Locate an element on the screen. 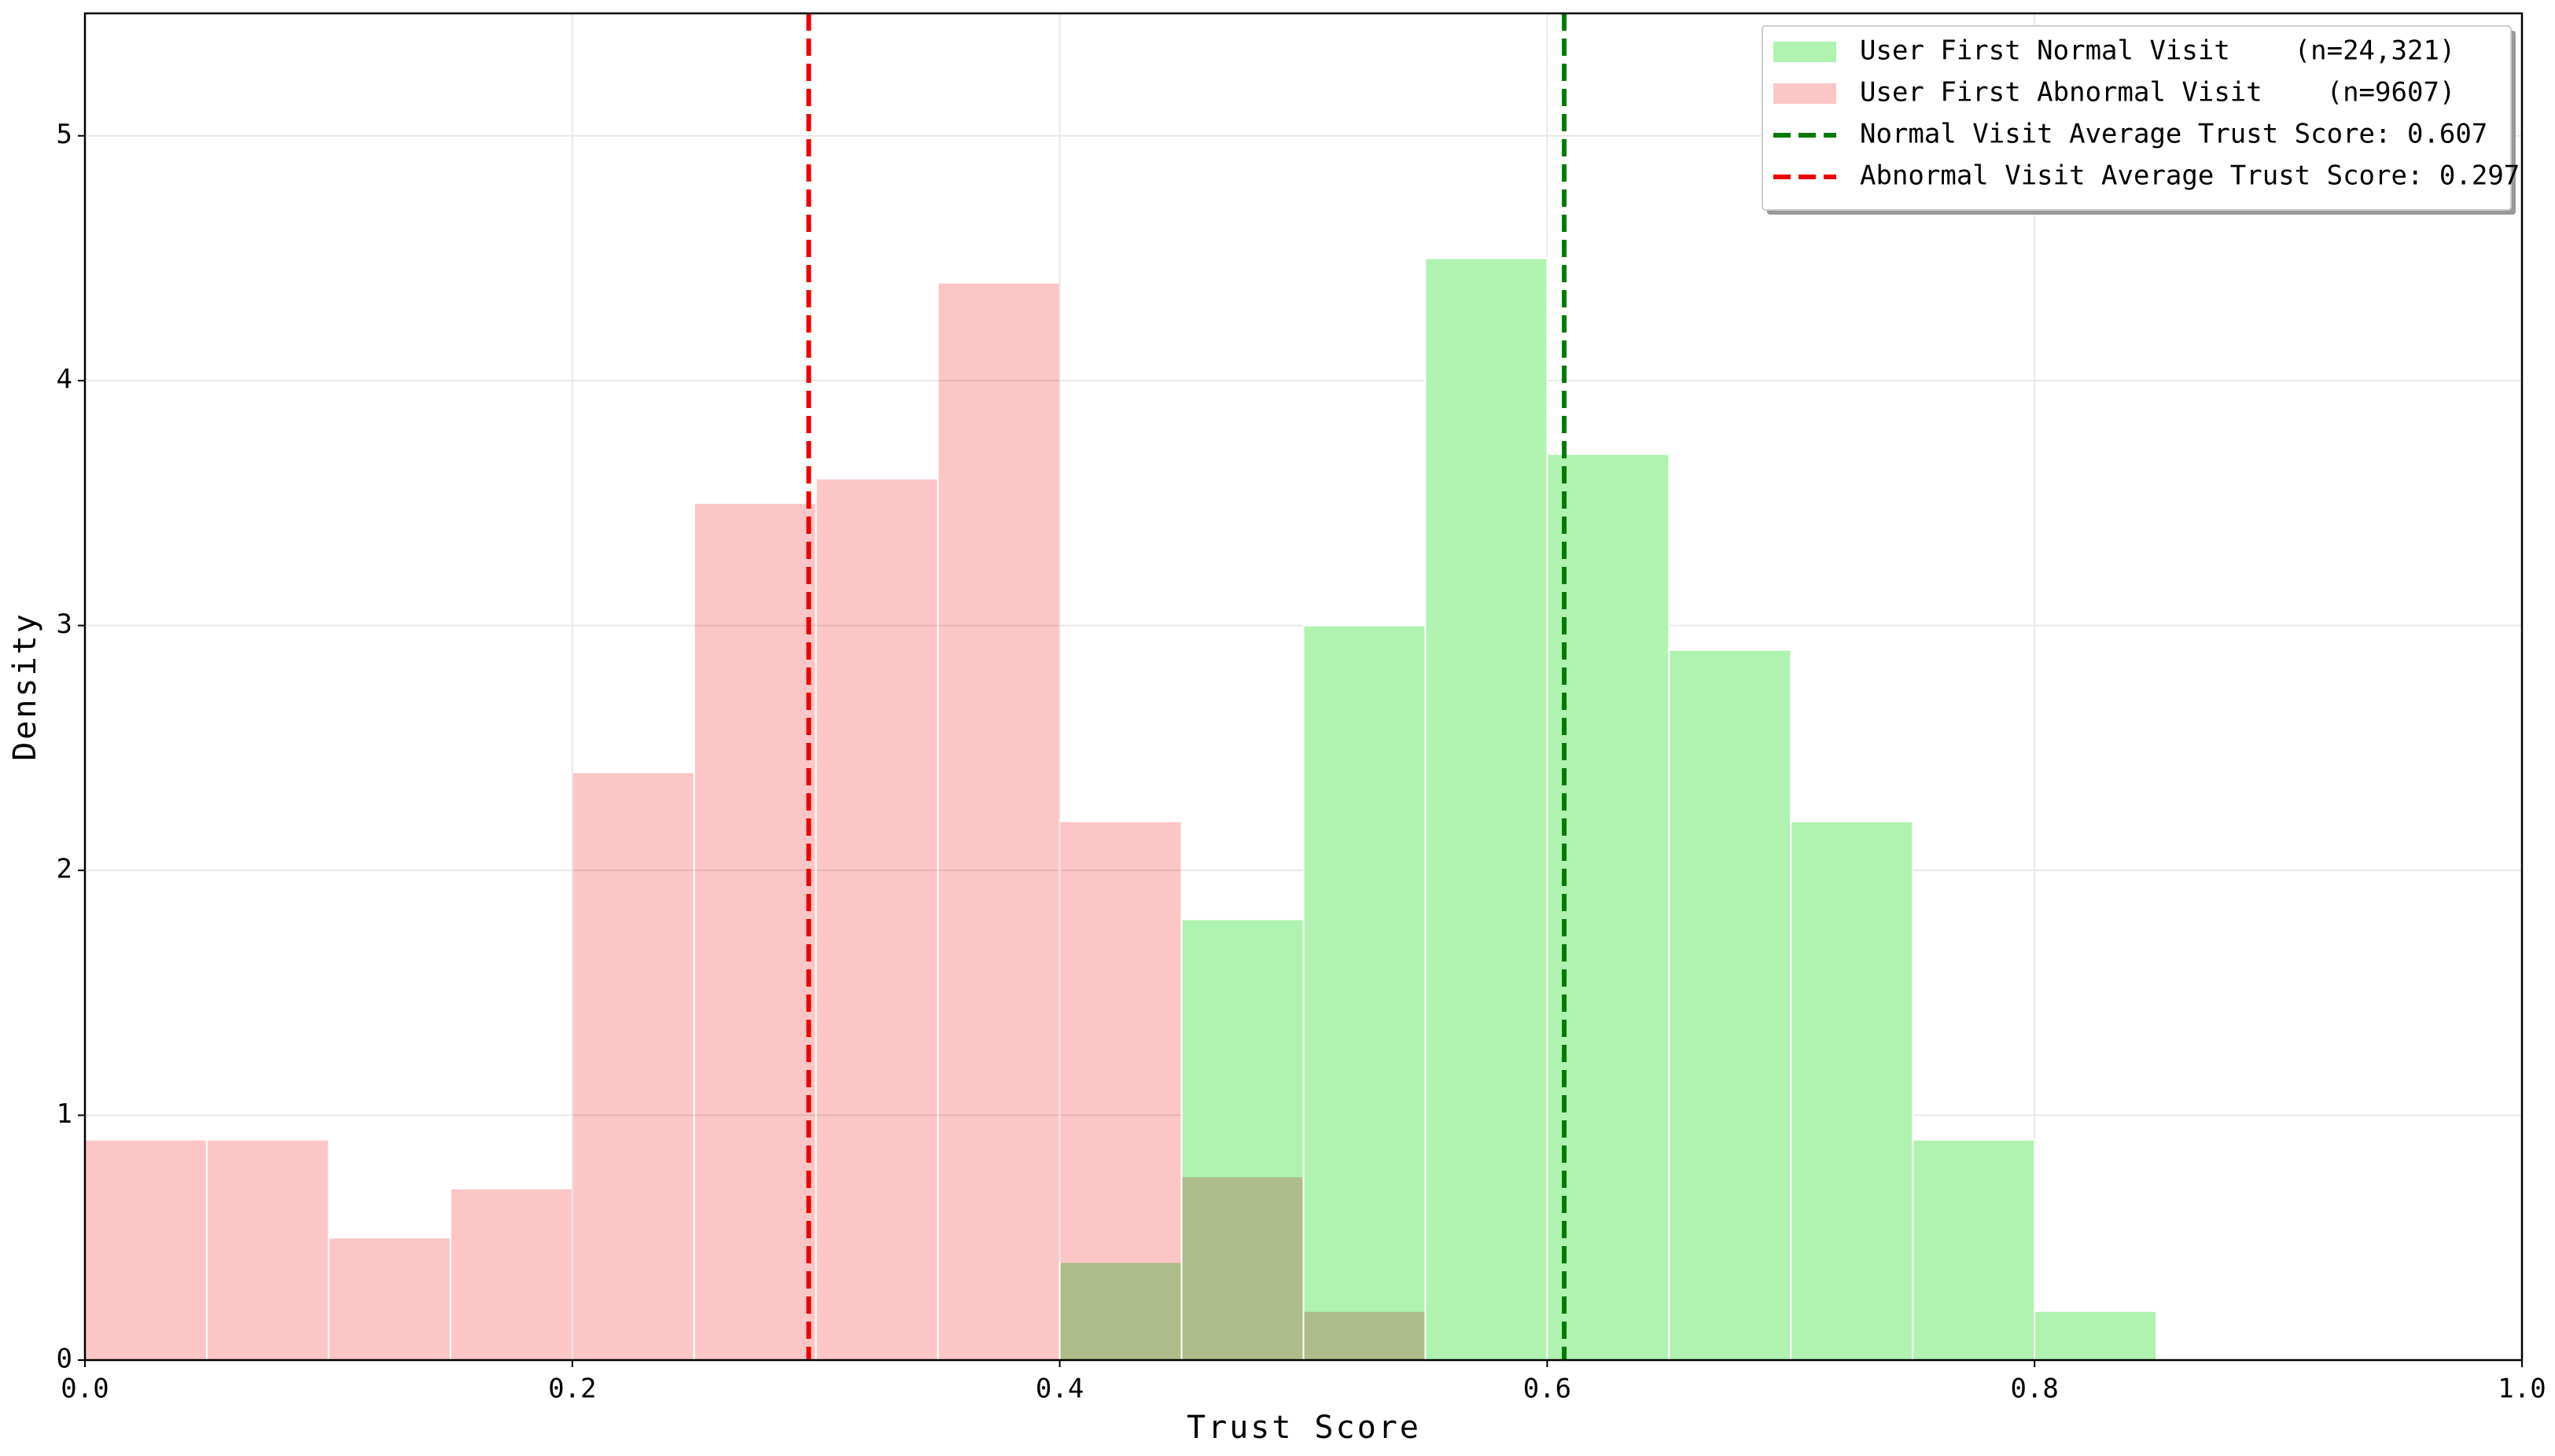 This screenshot has height=1456, width=2555. x-tick-label: 1.0 is located at coordinates (2522, 1389).